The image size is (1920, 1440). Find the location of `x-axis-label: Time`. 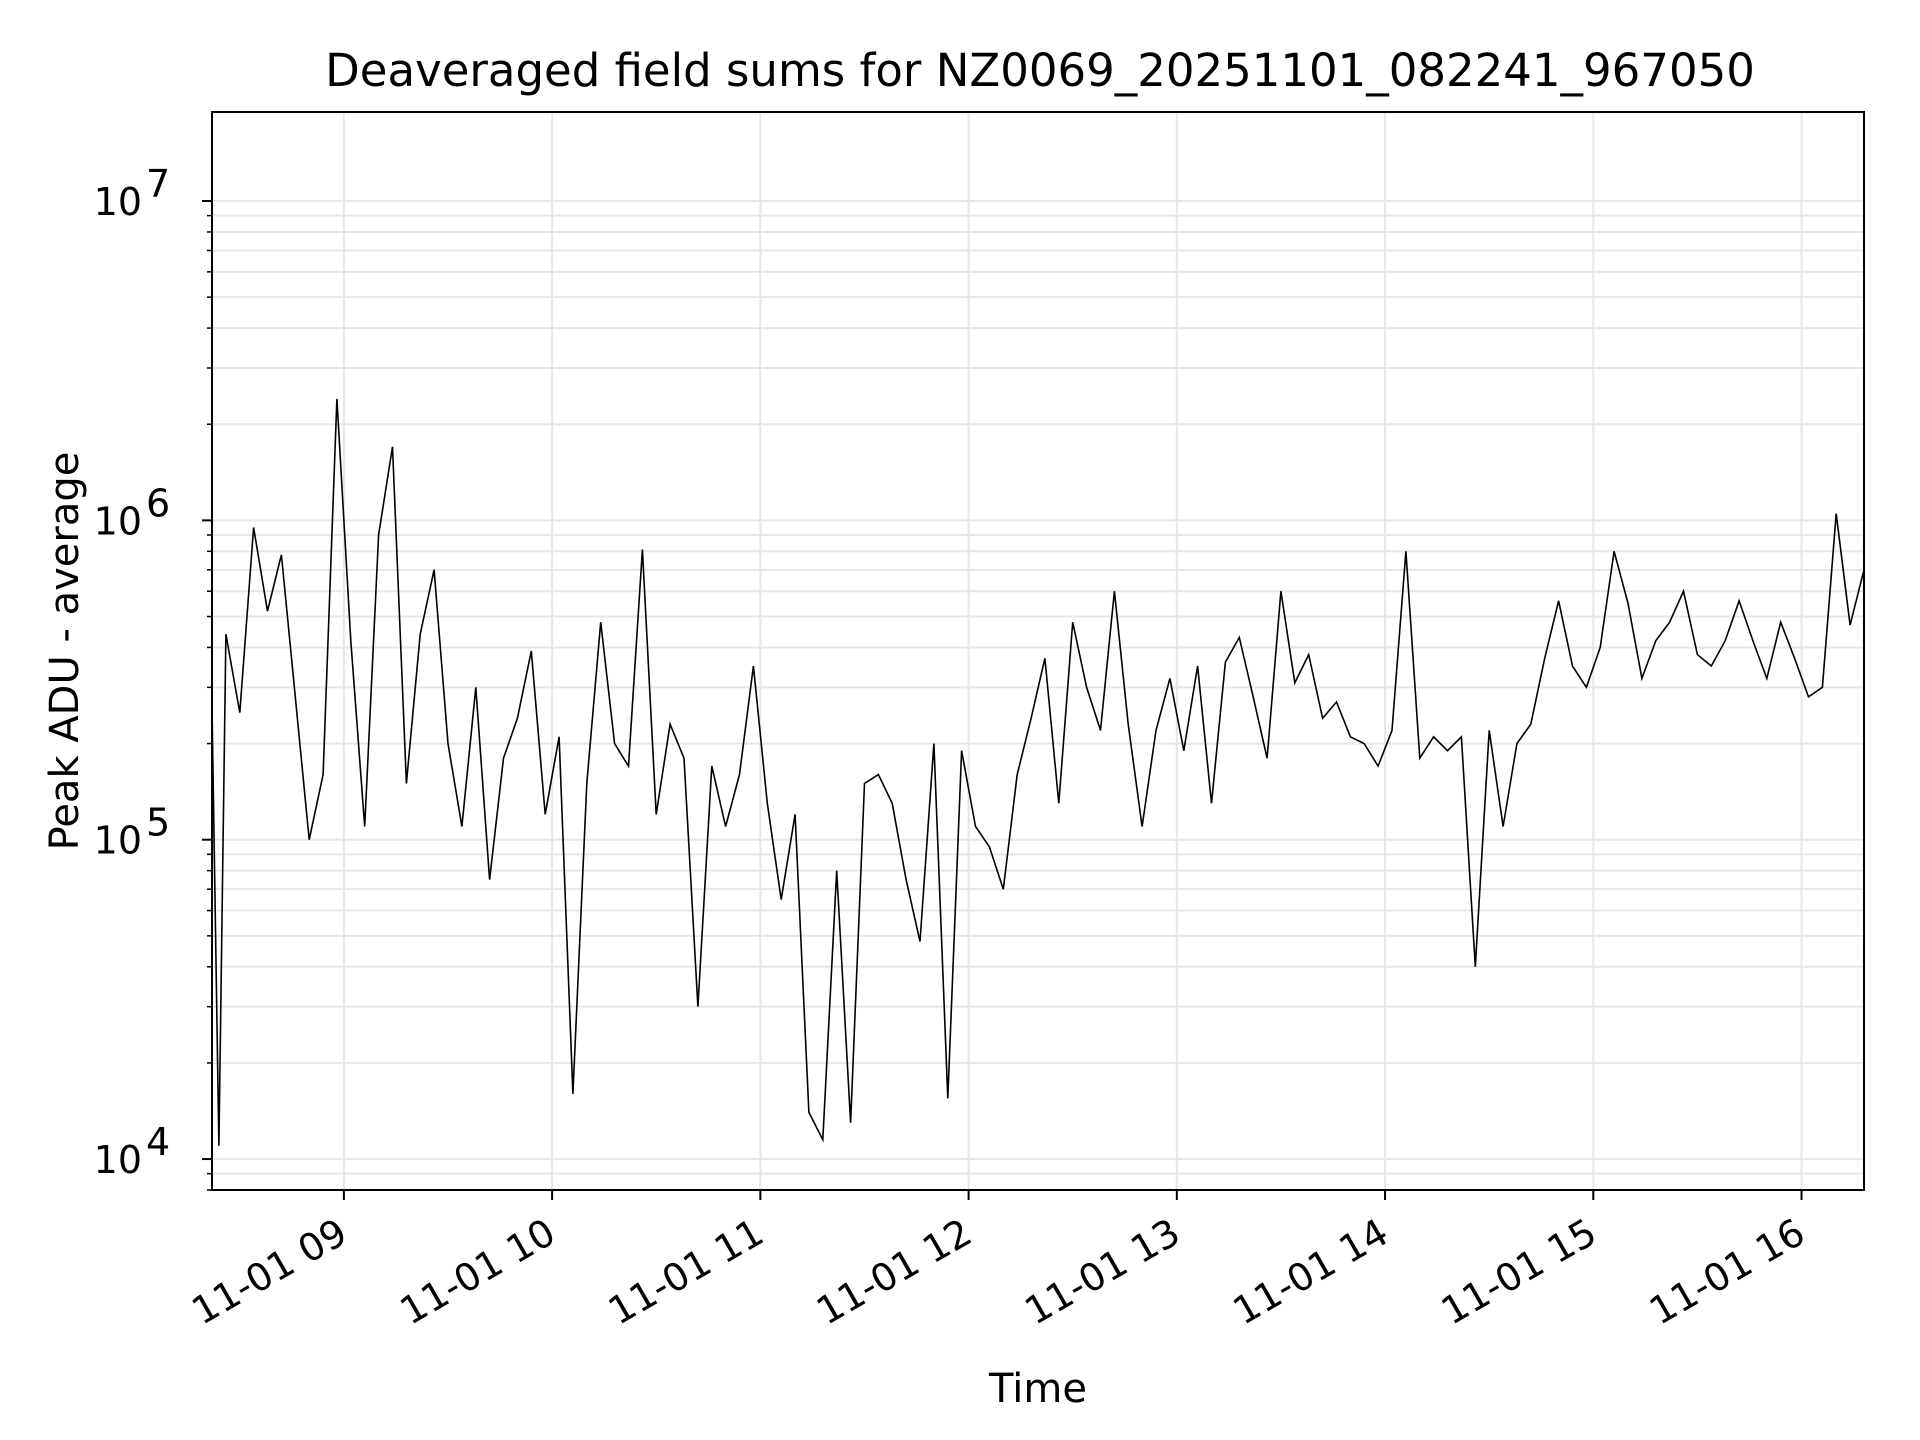

x-axis-label: Time is located at coordinates (1037, 1389).